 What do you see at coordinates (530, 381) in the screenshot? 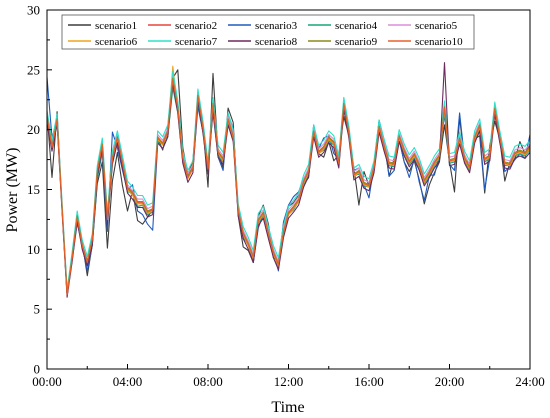
I see `x-tick-label: 24:00` at bounding box center [530, 381].